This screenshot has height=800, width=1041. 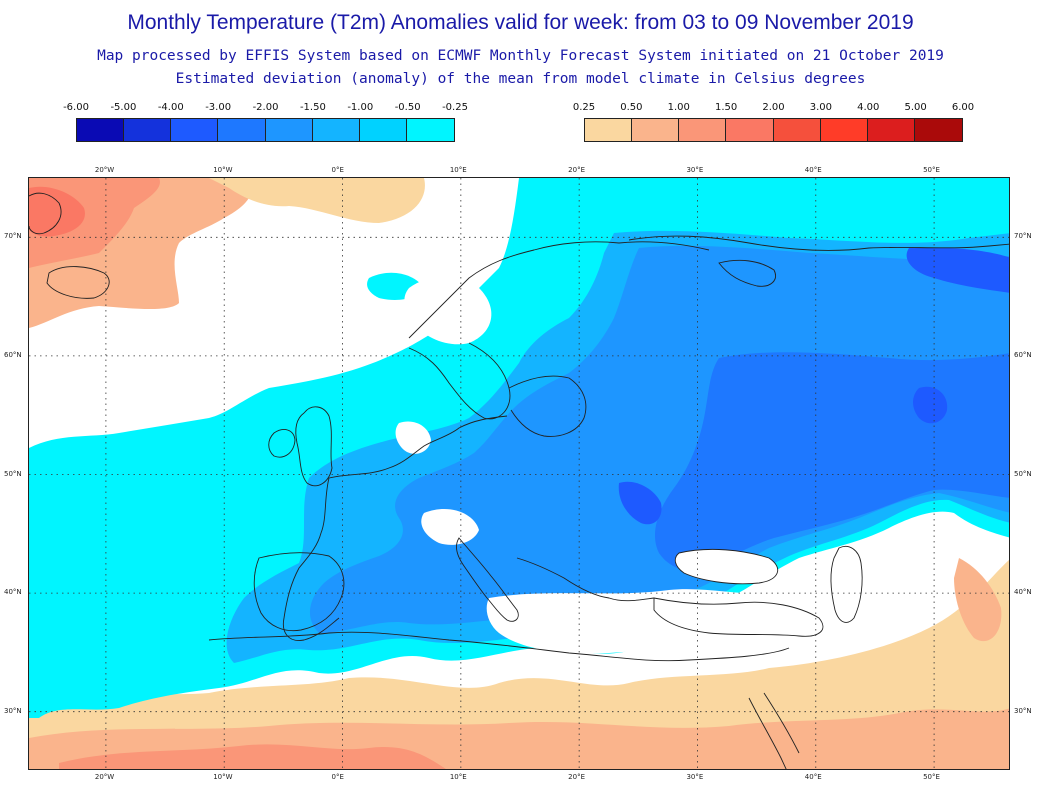 I want to click on coastline-baltic, so click(x=547, y=406).